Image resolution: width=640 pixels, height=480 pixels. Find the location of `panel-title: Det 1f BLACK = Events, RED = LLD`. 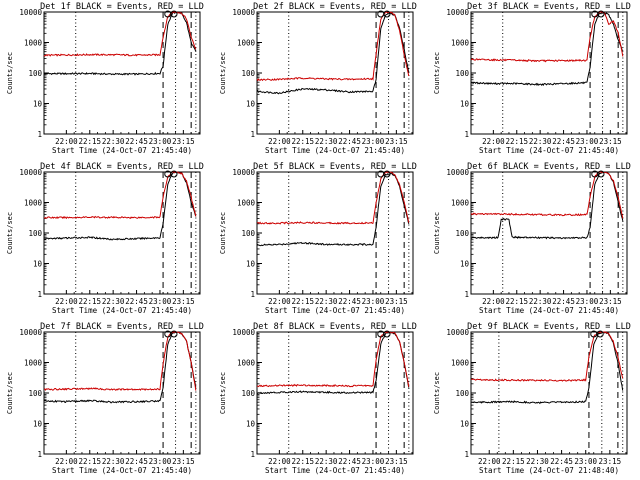

panel-title: Det 1f BLACK = Events, RED = LLD is located at coordinates (122, 7).